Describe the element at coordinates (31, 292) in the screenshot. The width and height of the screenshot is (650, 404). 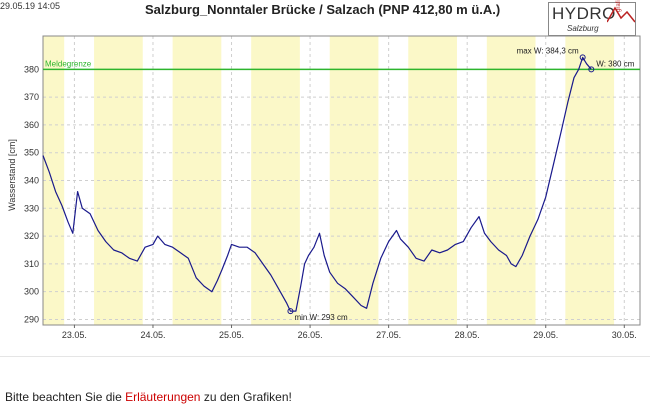
I see `y-tick-300: 300` at that location.